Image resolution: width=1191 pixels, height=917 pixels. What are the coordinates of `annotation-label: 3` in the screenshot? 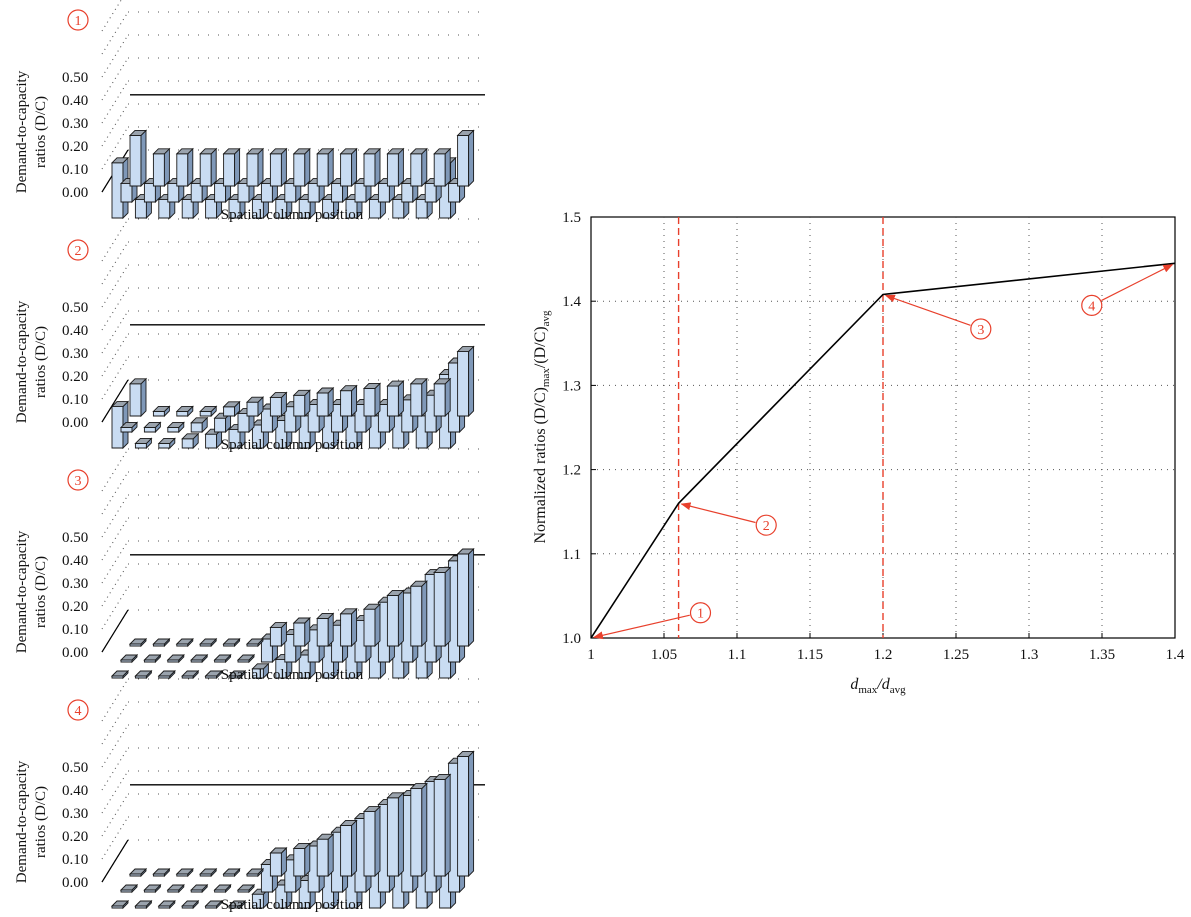 It's located at (980, 330).